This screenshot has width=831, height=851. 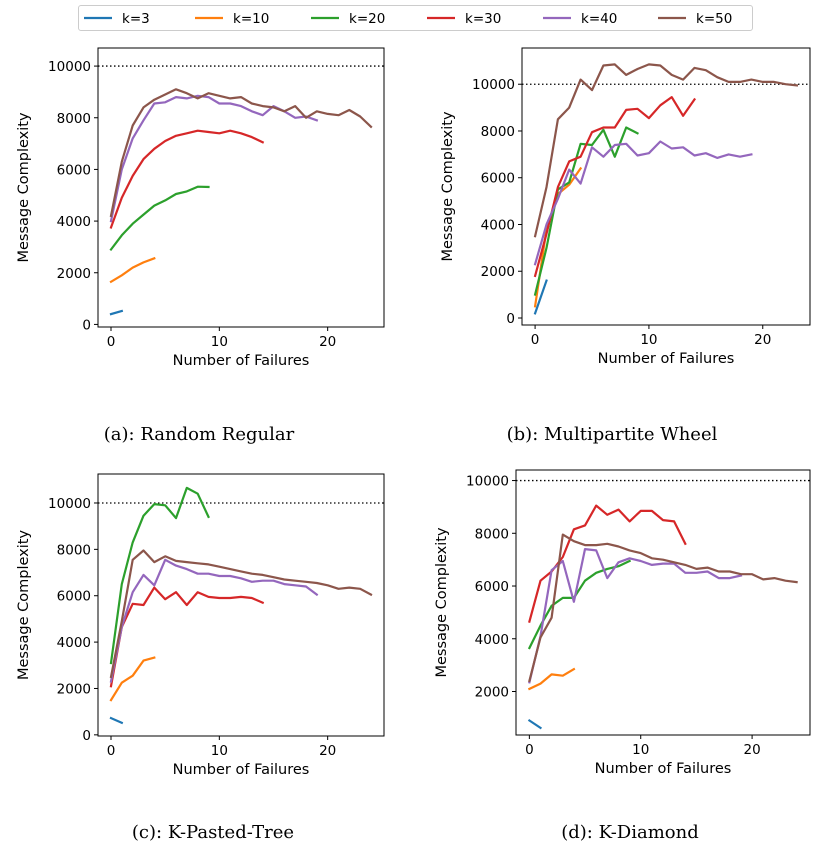 What do you see at coordinates (136, 19) in the screenshot?
I see `legend-label: k=3` at bounding box center [136, 19].